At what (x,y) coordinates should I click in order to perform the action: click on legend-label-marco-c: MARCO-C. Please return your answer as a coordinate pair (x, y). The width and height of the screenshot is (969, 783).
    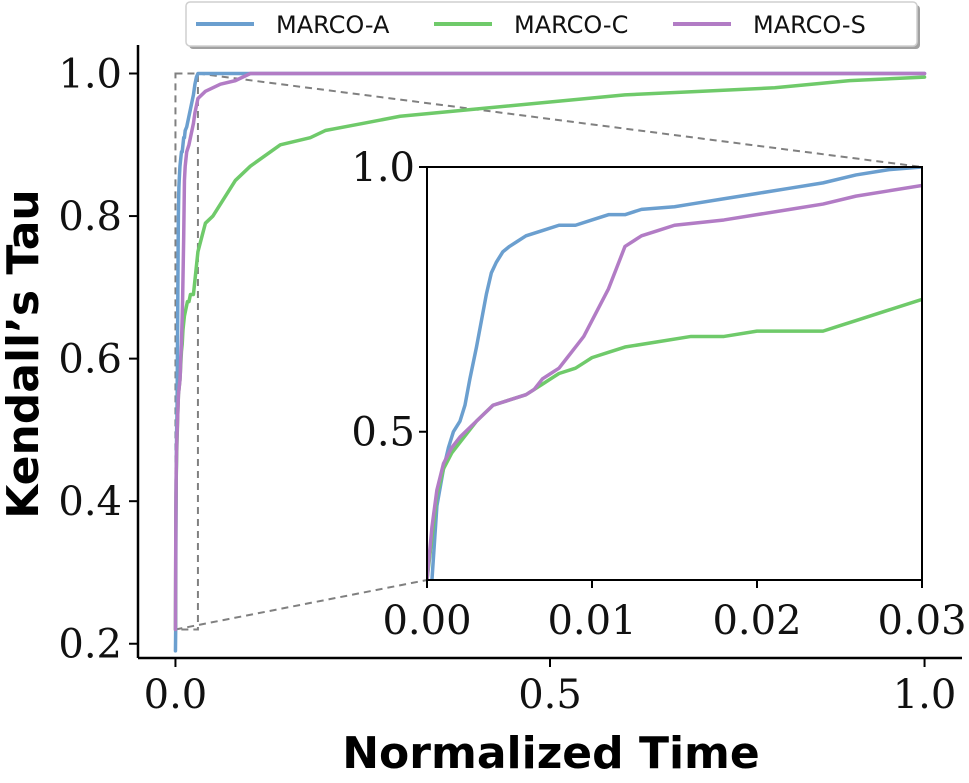
    Looking at the image, I should click on (571, 25).